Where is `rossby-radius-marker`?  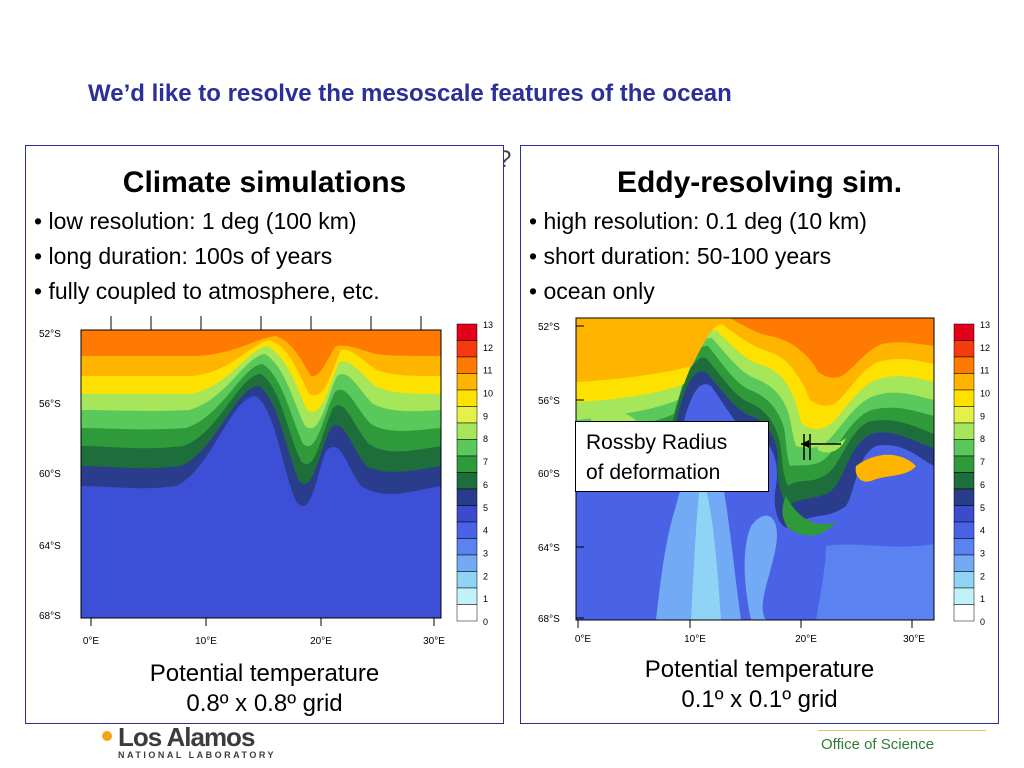
rossby-radius-marker is located at coordinates (821, 447).